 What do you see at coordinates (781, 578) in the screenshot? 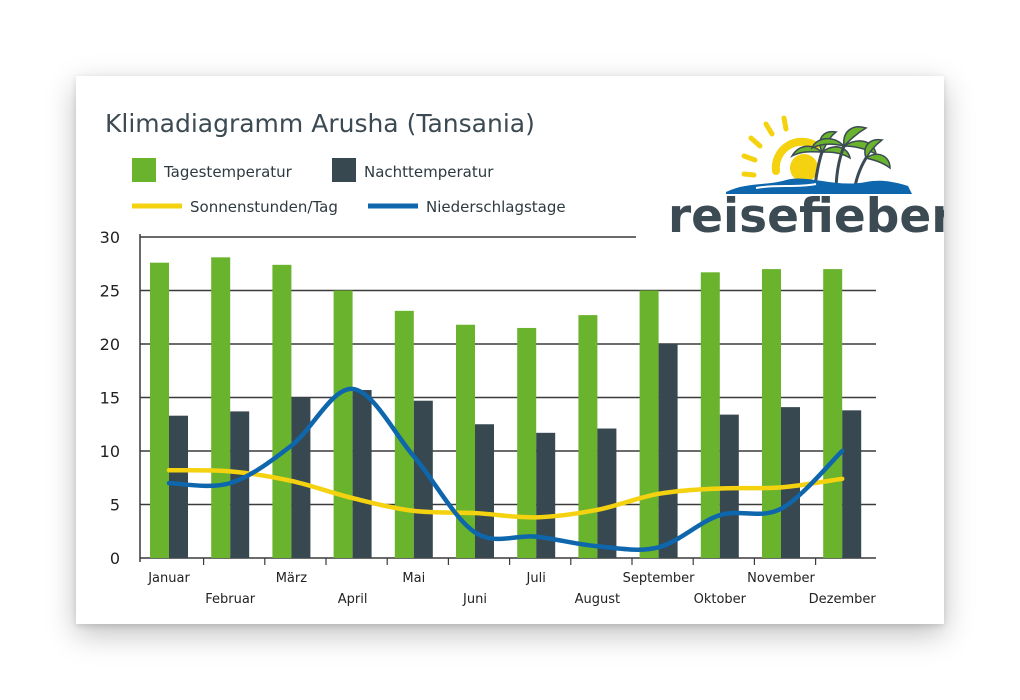
I see `x-tick-label: November` at bounding box center [781, 578].